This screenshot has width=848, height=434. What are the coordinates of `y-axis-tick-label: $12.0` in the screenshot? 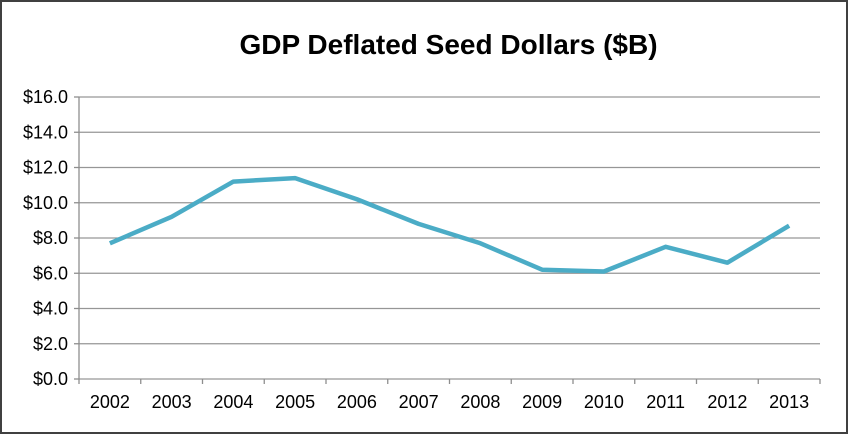 It's located at (45, 168).